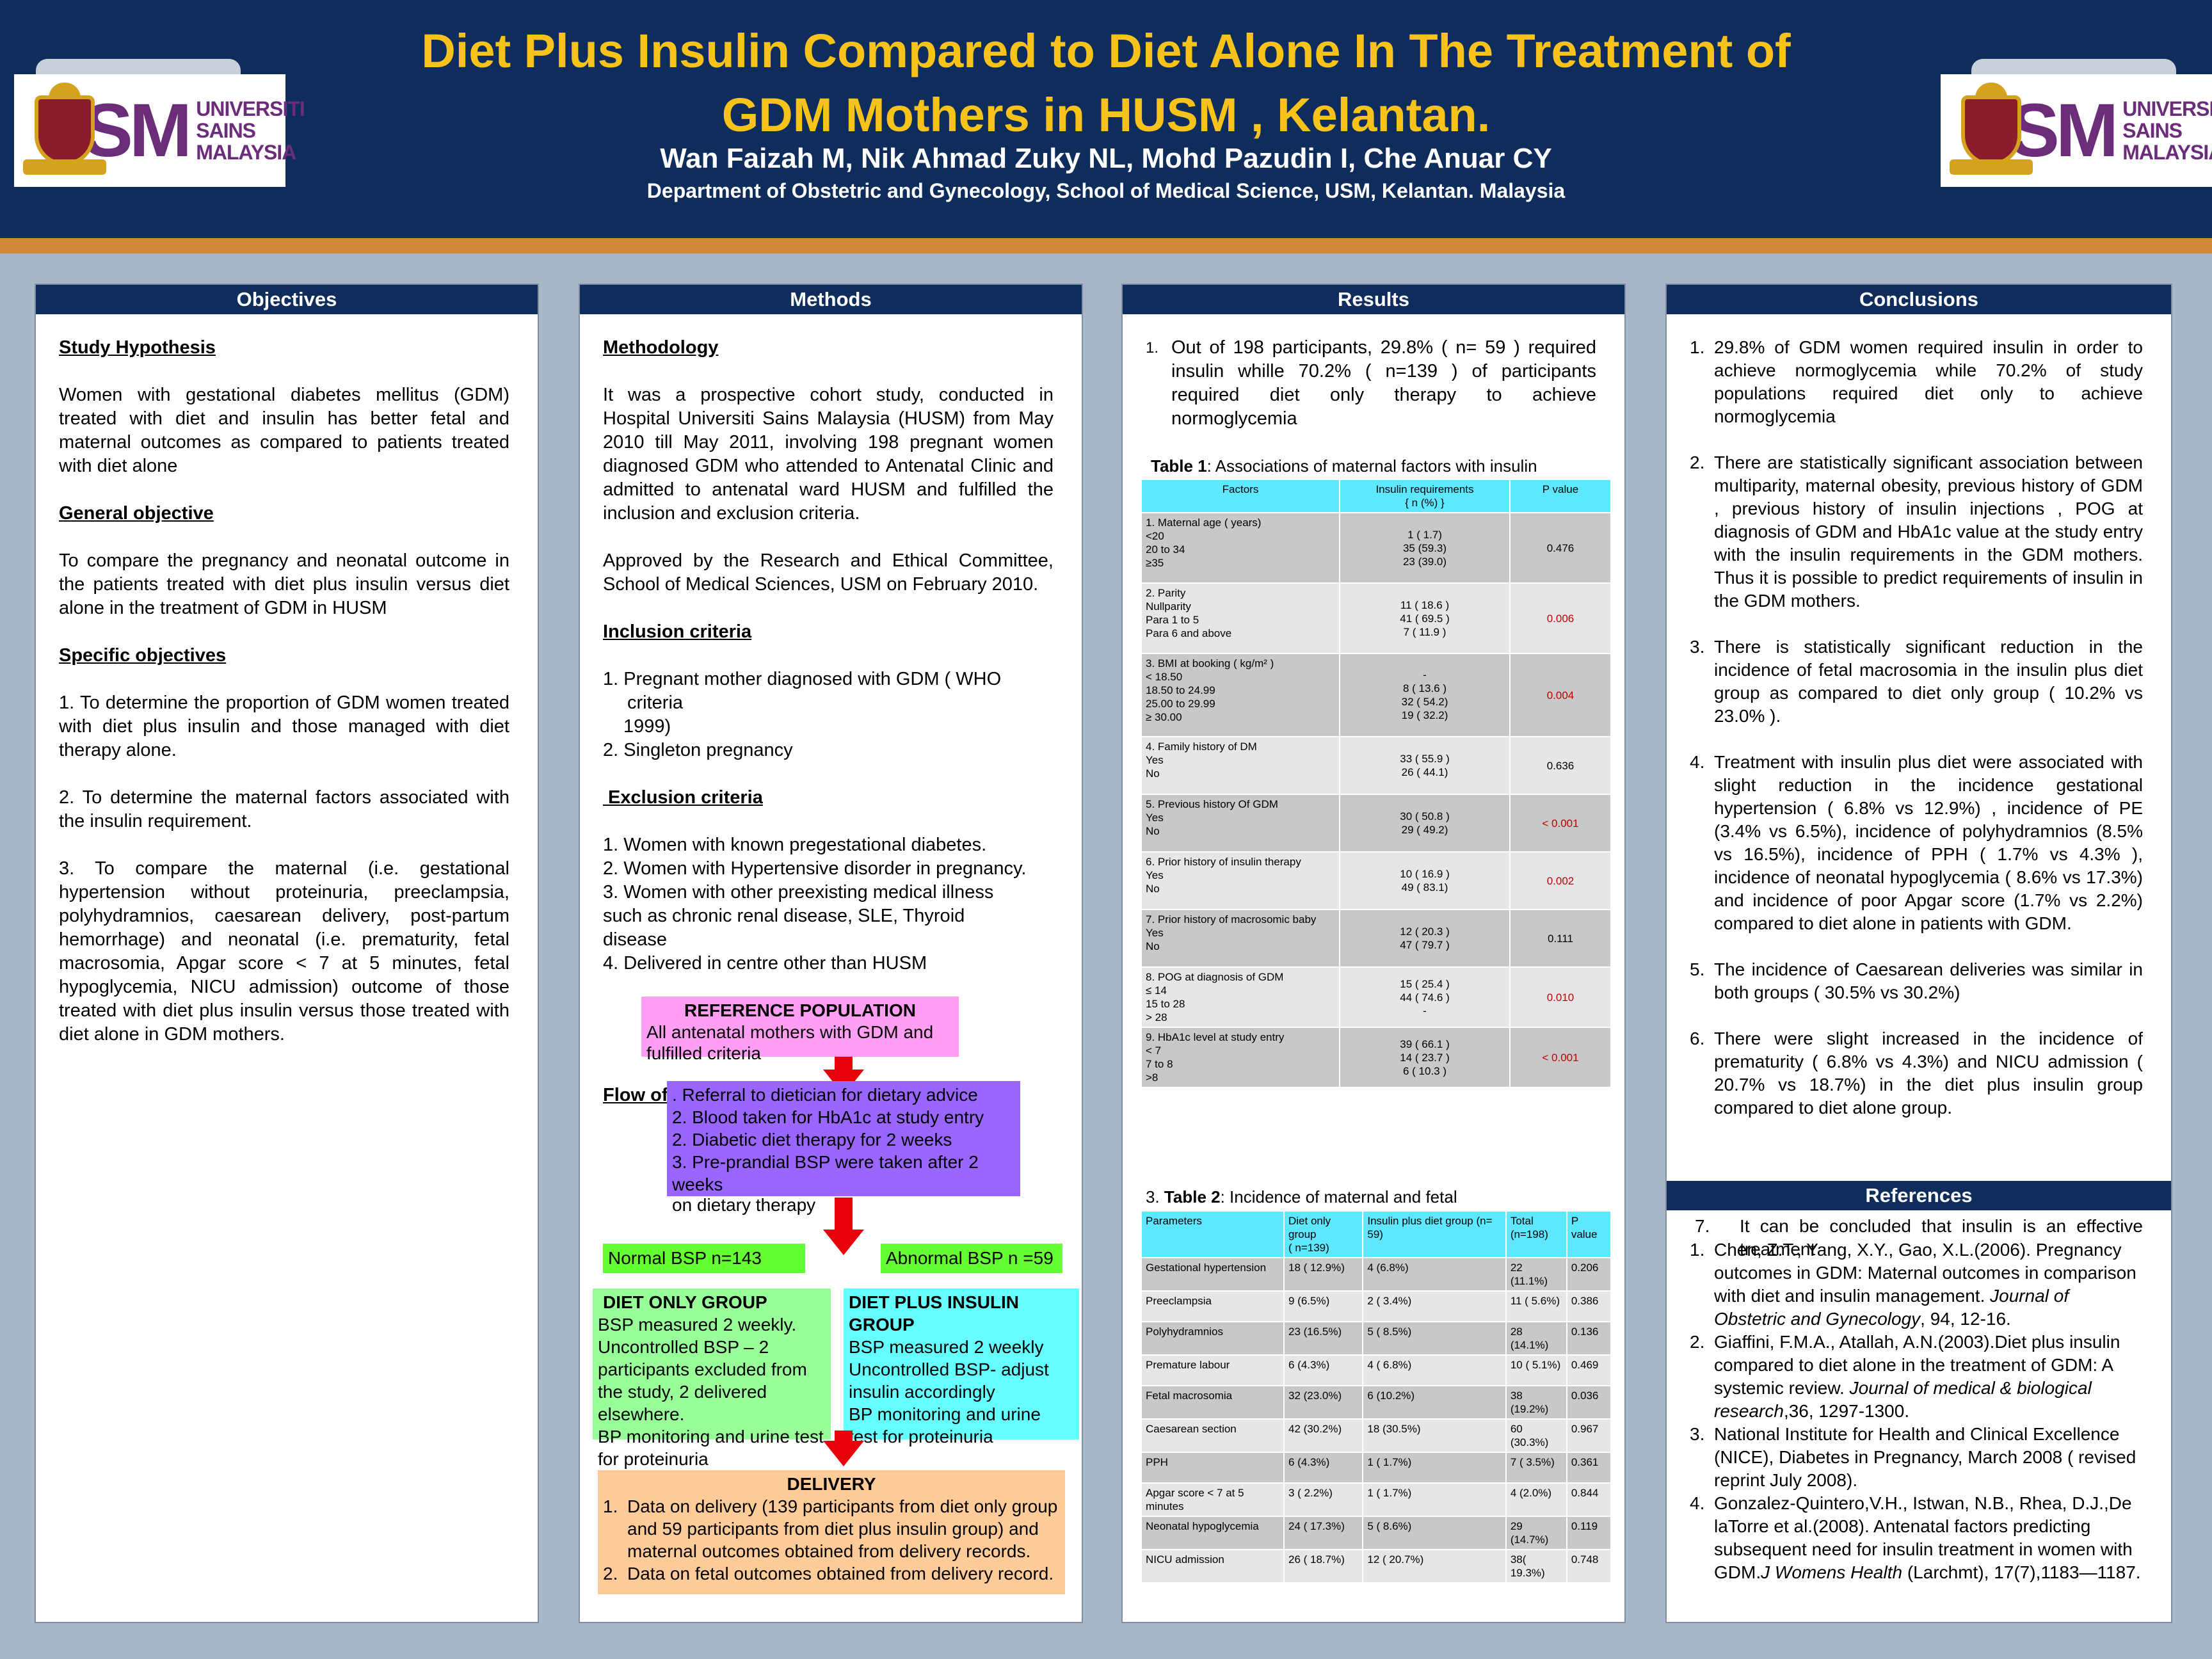 The image size is (2212, 1659). Describe the element at coordinates (1919, 1195) in the screenshot. I see `references-heading: References` at that location.